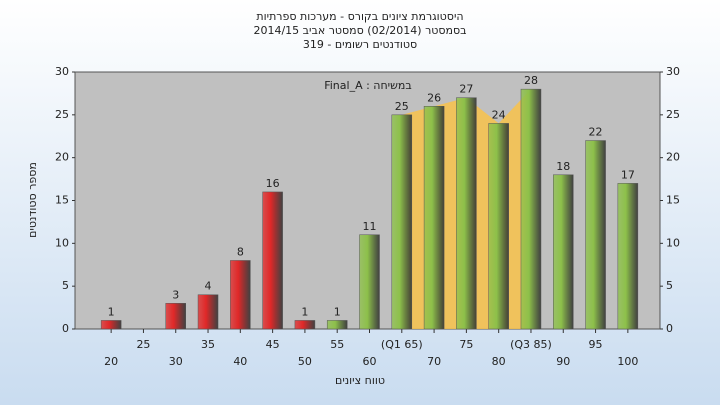  What do you see at coordinates (499, 361) in the screenshot?
I see `x-tick-label: 80` at bounding box center [499, 361].